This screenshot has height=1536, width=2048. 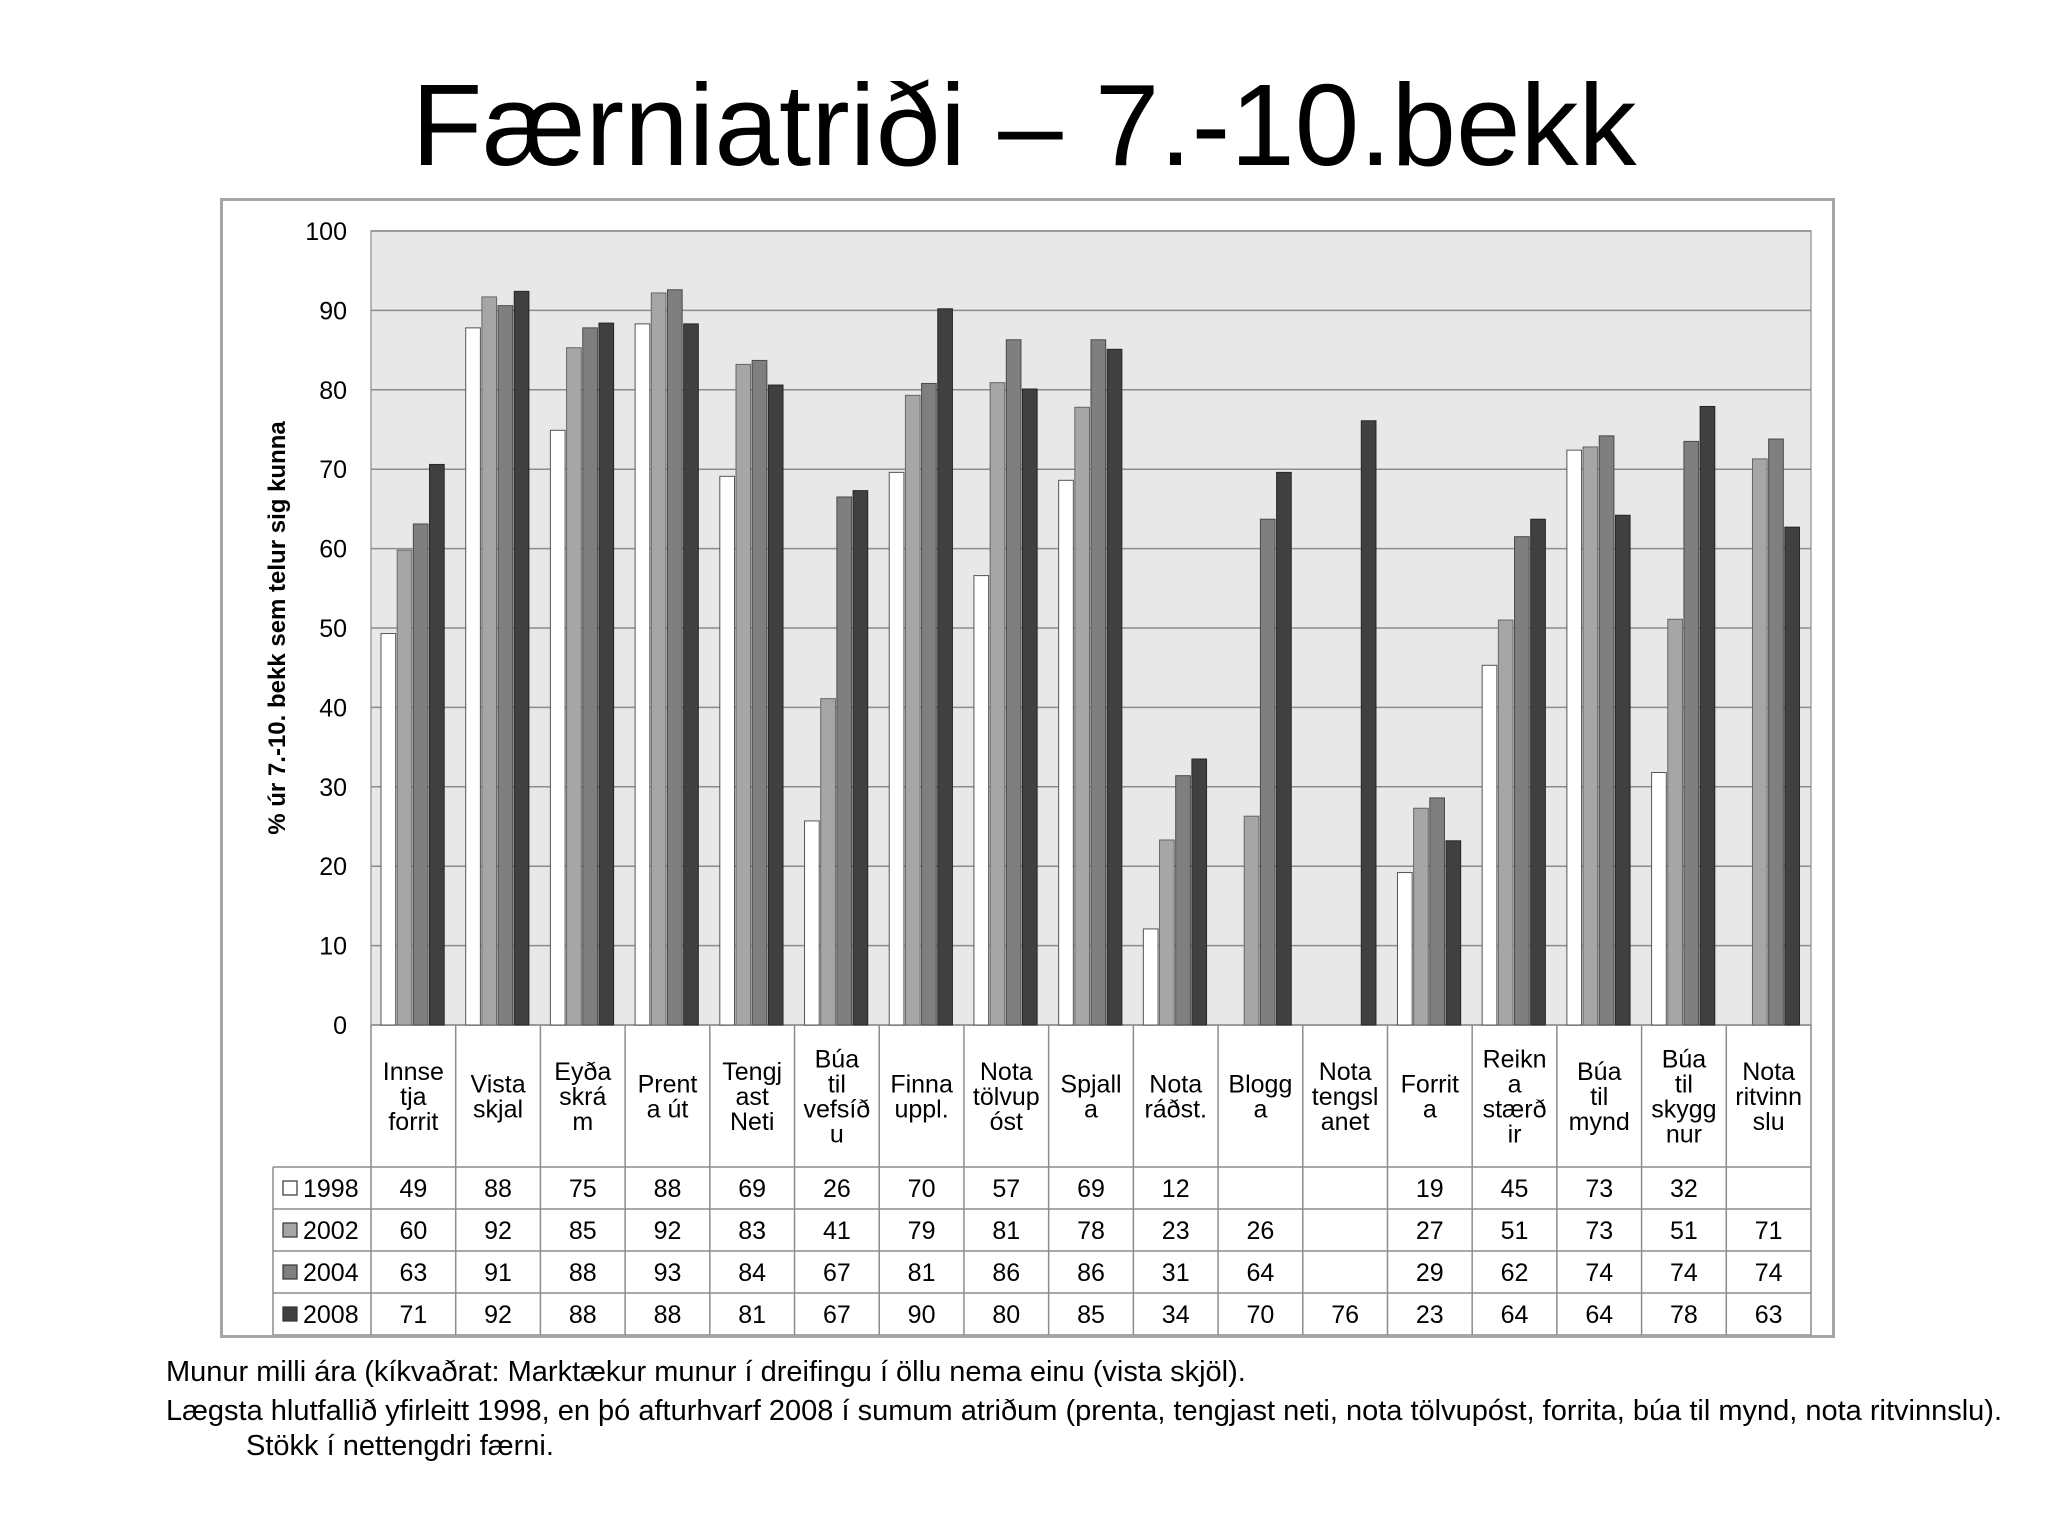 I want to click on x-category-label: tengsl, so click(x=1345, y=1097).